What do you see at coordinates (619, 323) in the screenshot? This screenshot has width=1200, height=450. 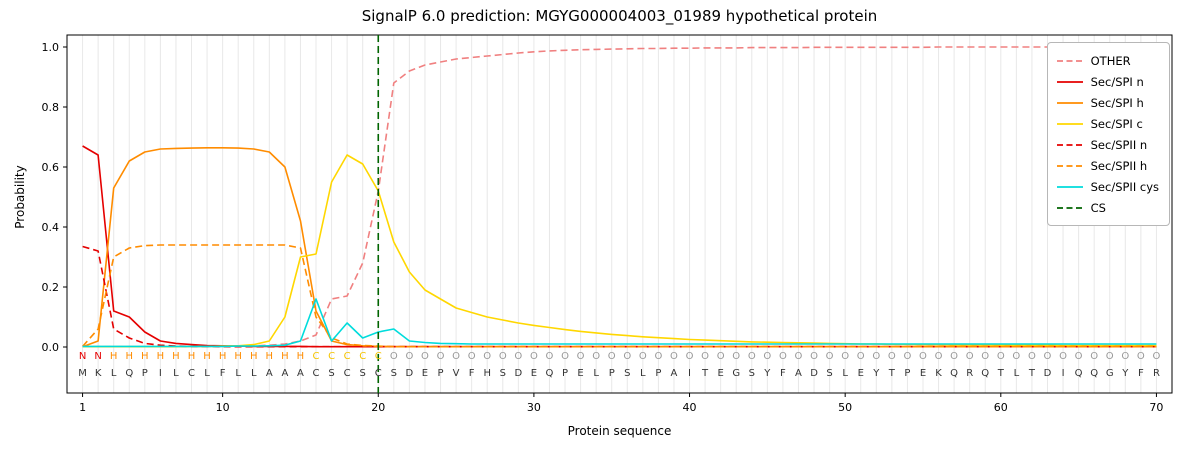 I see `series-line-sec-spii-cys` at bounding box center [619, 323].